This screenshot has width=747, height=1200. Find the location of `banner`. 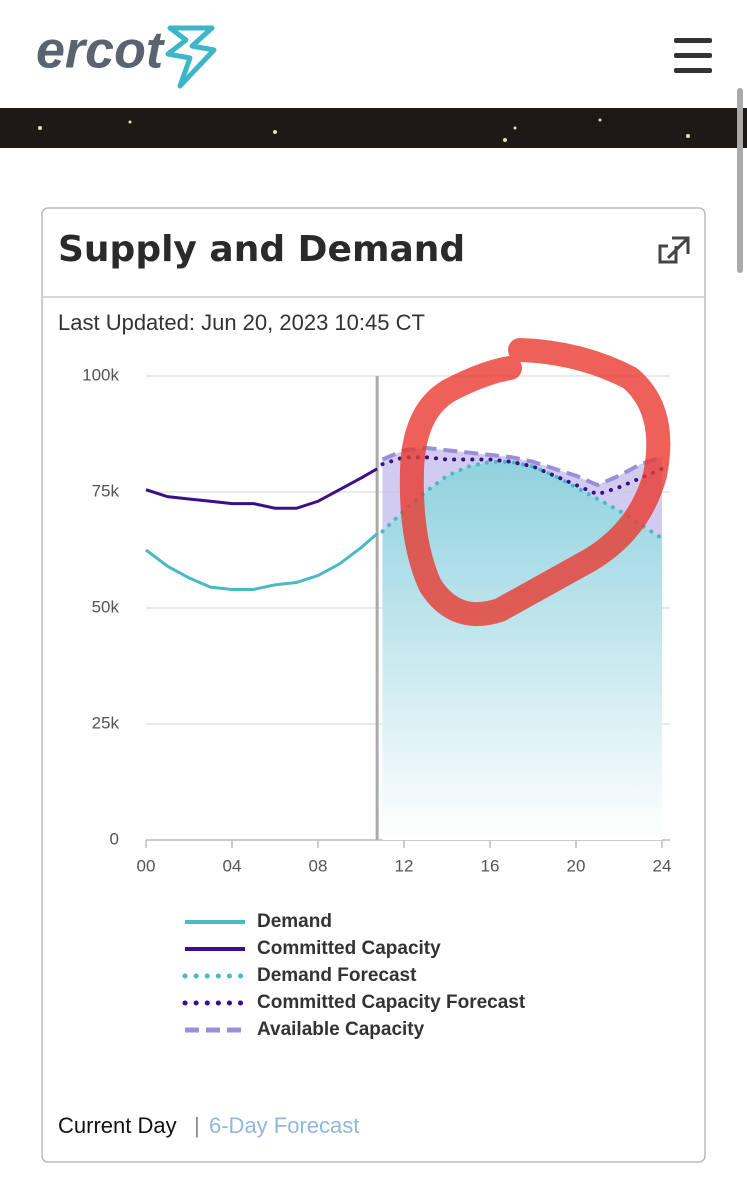

banner is located at coordinates (373, 128).